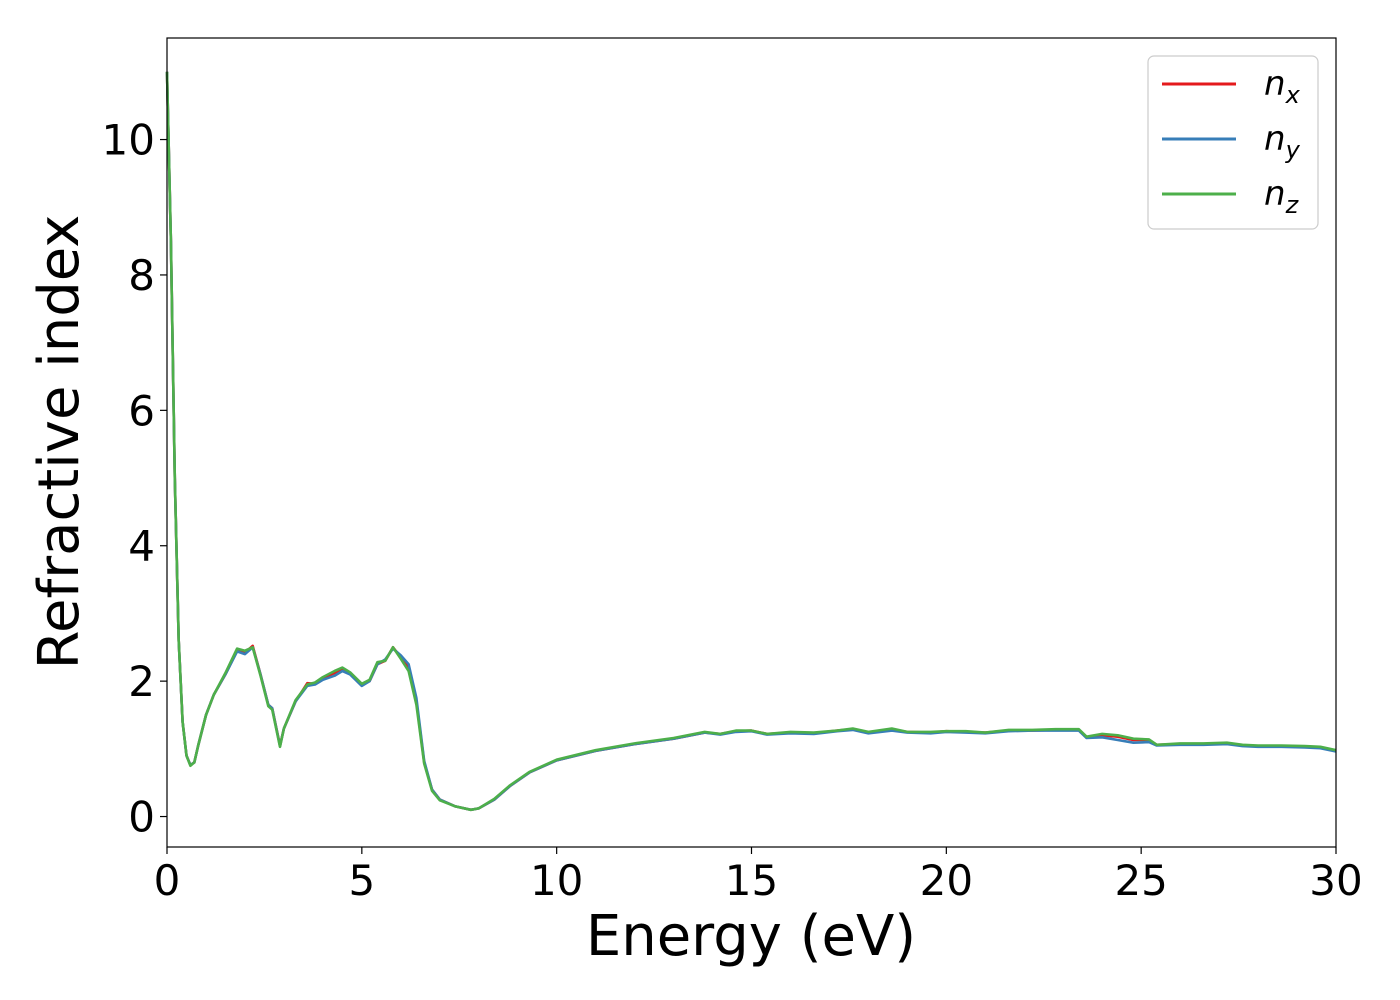 The height and width of the screenshot is (1000, 1400). What do you see at coordinates (141, 410) in the screenshot?
I see `y-tick-label: 6` at bounding box center [141, 410].